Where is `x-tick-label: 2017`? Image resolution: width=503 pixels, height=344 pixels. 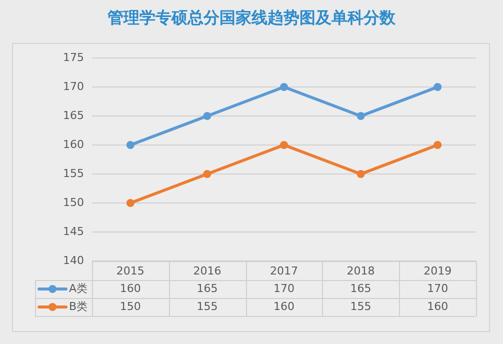
x-tick-label: 2017 is located at coordinates (284, 271).